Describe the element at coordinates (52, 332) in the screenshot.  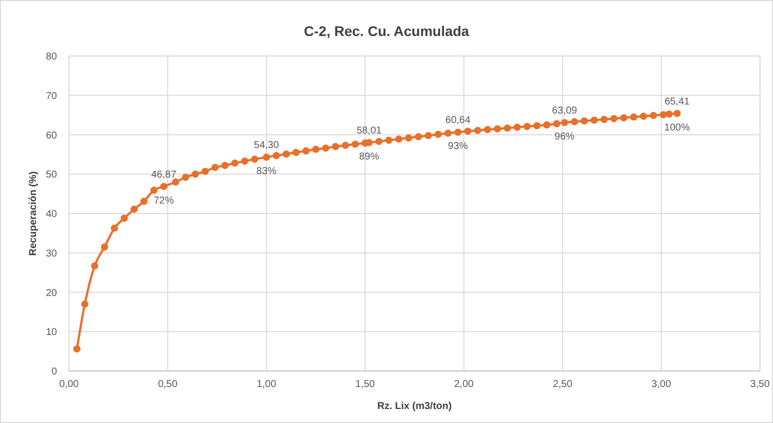
I see `y-tick-label: 10` at that location.